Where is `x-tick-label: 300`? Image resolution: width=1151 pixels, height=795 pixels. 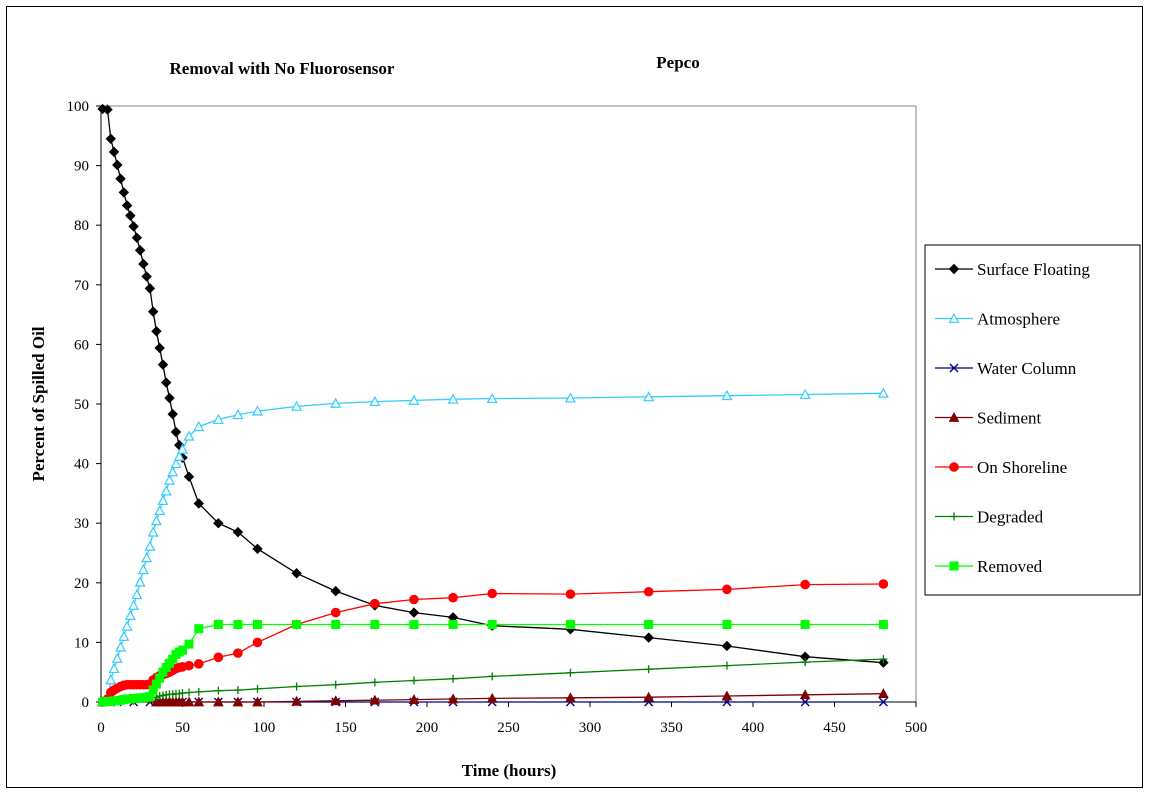
x-tick-label: 300 is located at coordinates (590, 728).